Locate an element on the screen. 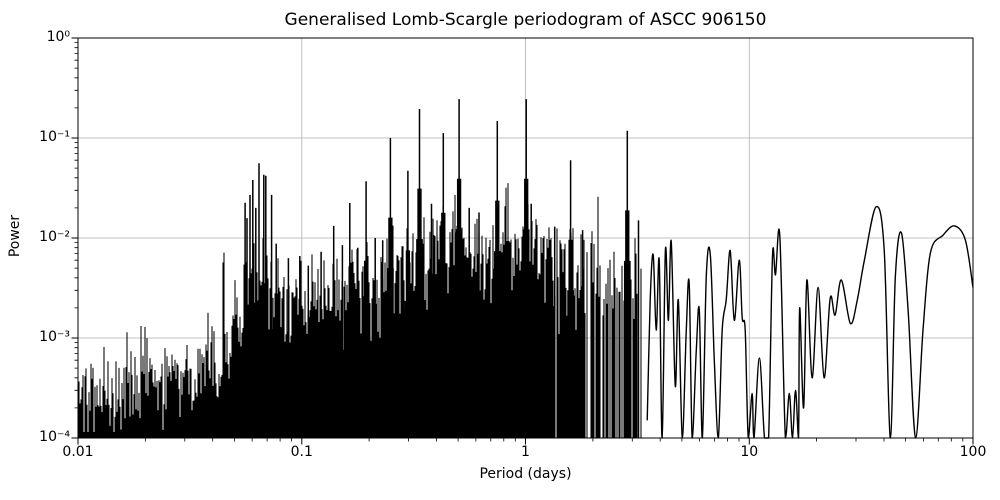  y-tick-label-10⁻³: 10⁻³ is located at coordinates (54, 337).